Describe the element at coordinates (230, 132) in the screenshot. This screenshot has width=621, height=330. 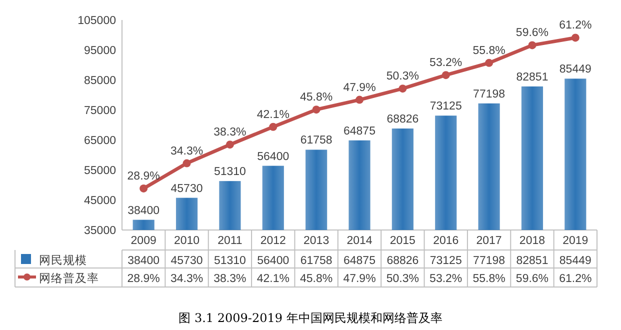
I see `text: 38.3%` at that location.